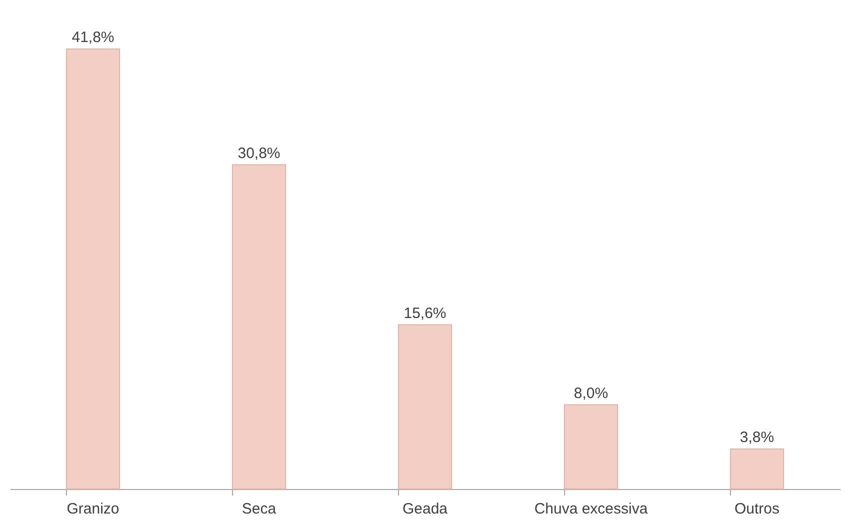  What do you see at coordinates (757, 437) in the screenshot?
I see `data-label: 3,8%` at bounding box center [757, 437].